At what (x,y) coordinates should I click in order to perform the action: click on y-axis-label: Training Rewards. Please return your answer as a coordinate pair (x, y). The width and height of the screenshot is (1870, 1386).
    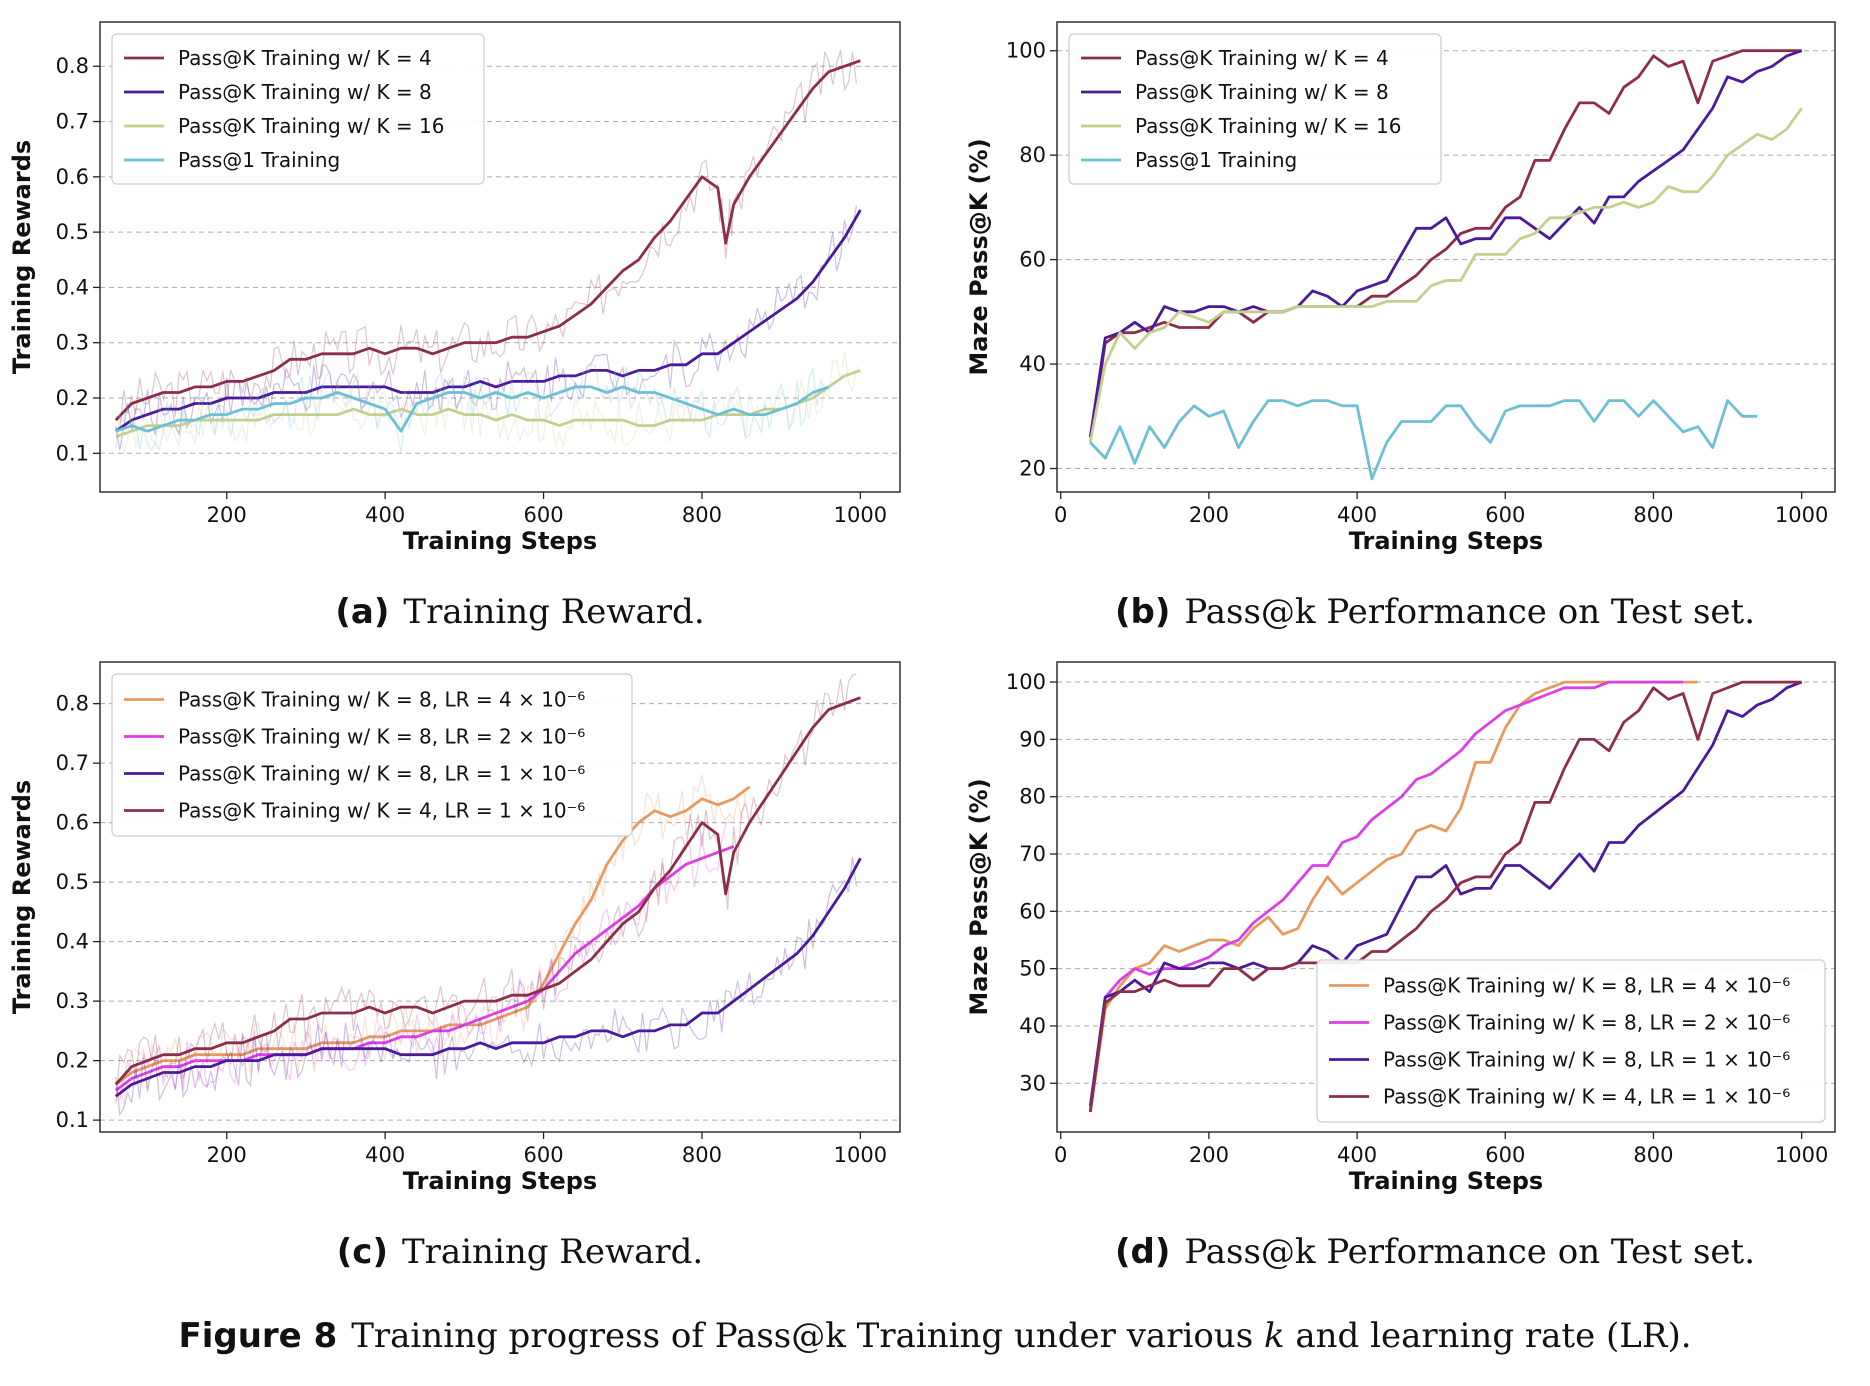
    Looking at the image, I should click on (22, 257).